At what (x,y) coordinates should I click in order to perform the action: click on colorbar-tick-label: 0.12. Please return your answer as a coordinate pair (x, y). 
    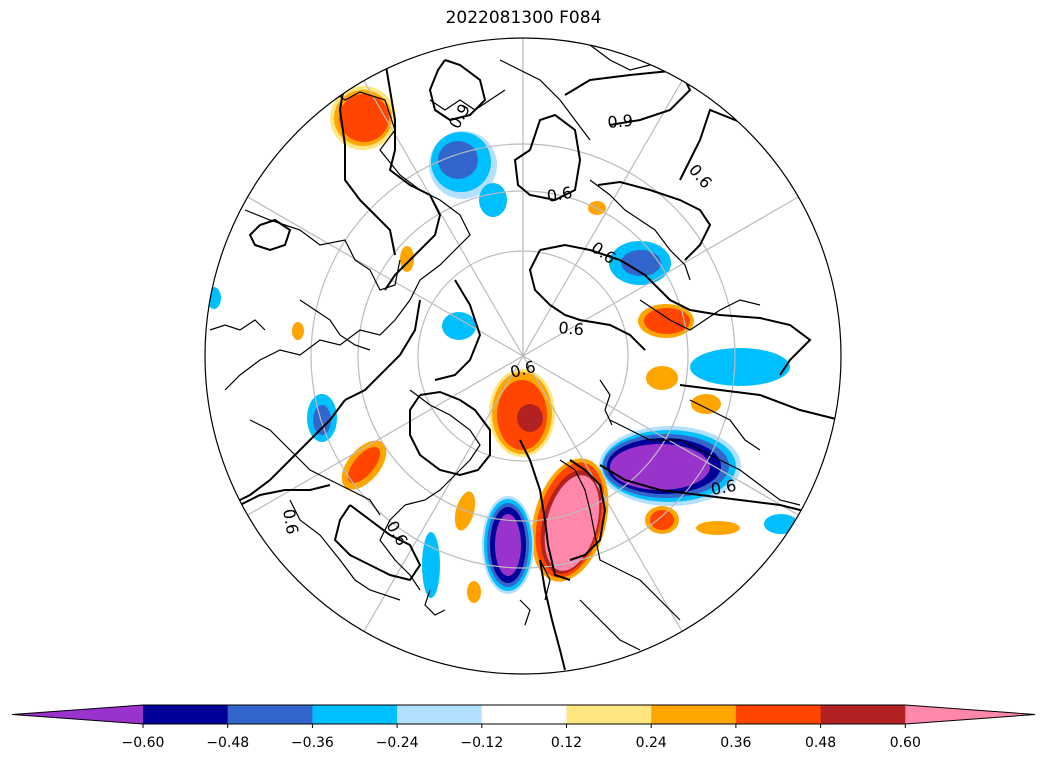
    Looking at the image, I should click on (566, 743).